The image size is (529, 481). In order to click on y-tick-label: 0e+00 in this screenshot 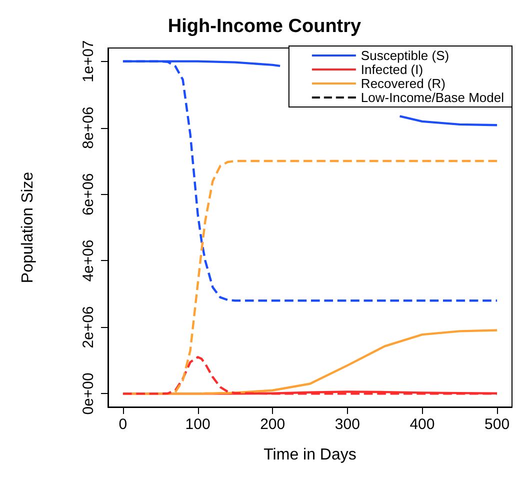, I will do `click(88, 393)`.